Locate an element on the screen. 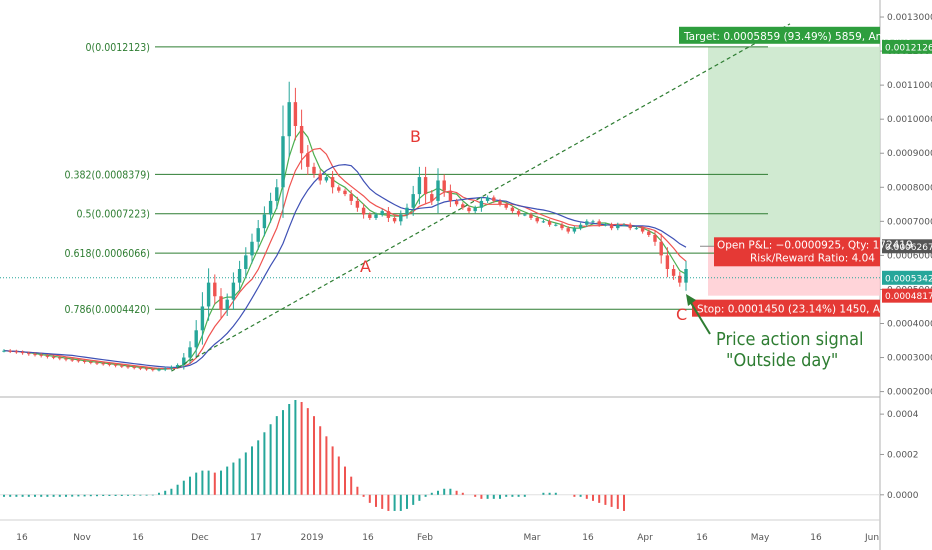  osc-tick-label: 0.0000 is located at coordinates (903, 496).